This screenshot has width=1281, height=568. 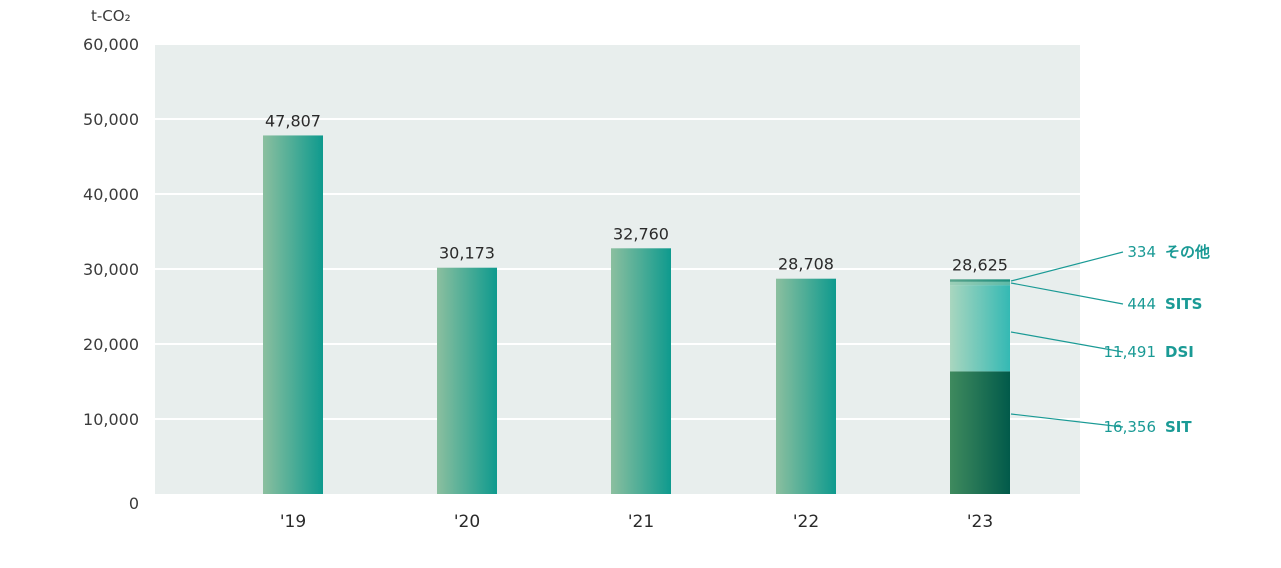 What do you see at coordinates (1179, 352) in the screenshot?
I see `callout-name: DSI` at bounding box center [1179, 352].